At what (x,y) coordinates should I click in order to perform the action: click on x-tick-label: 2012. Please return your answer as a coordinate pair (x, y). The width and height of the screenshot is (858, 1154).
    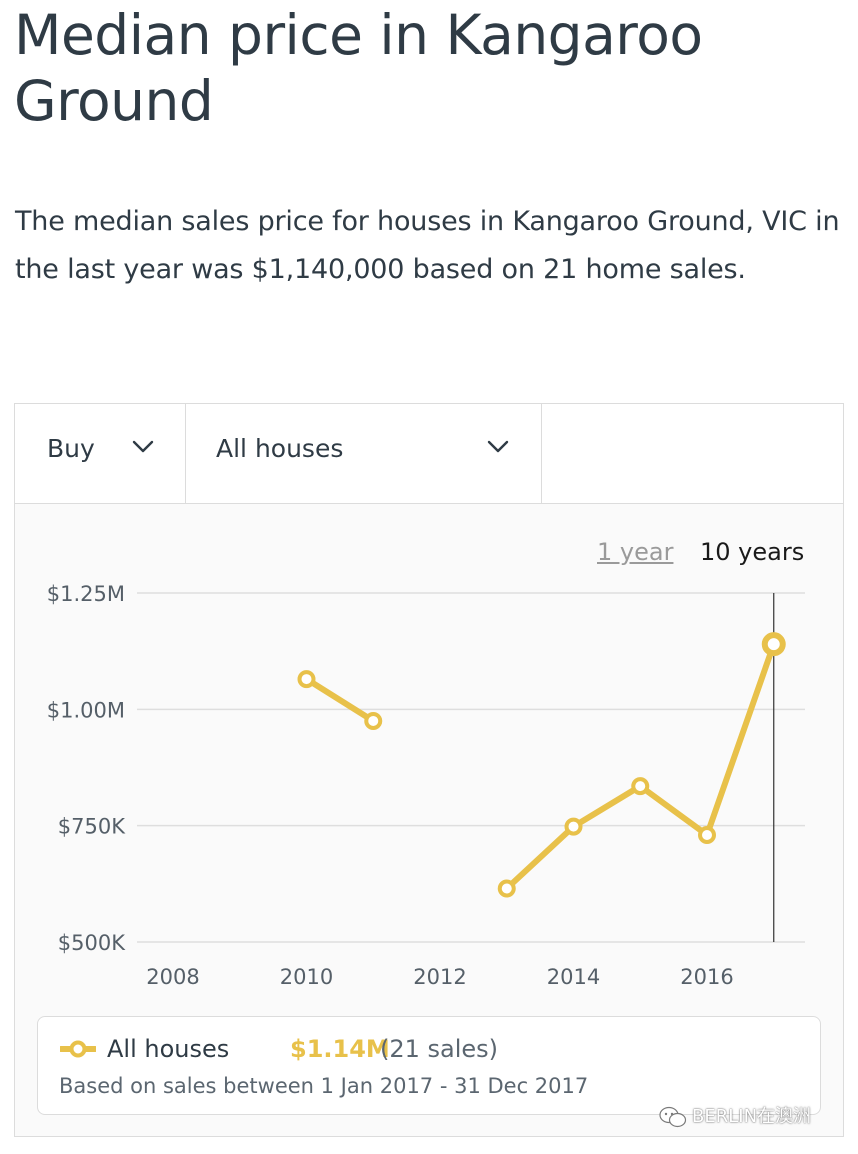
    Looking at the image, I should click on (439, 977).